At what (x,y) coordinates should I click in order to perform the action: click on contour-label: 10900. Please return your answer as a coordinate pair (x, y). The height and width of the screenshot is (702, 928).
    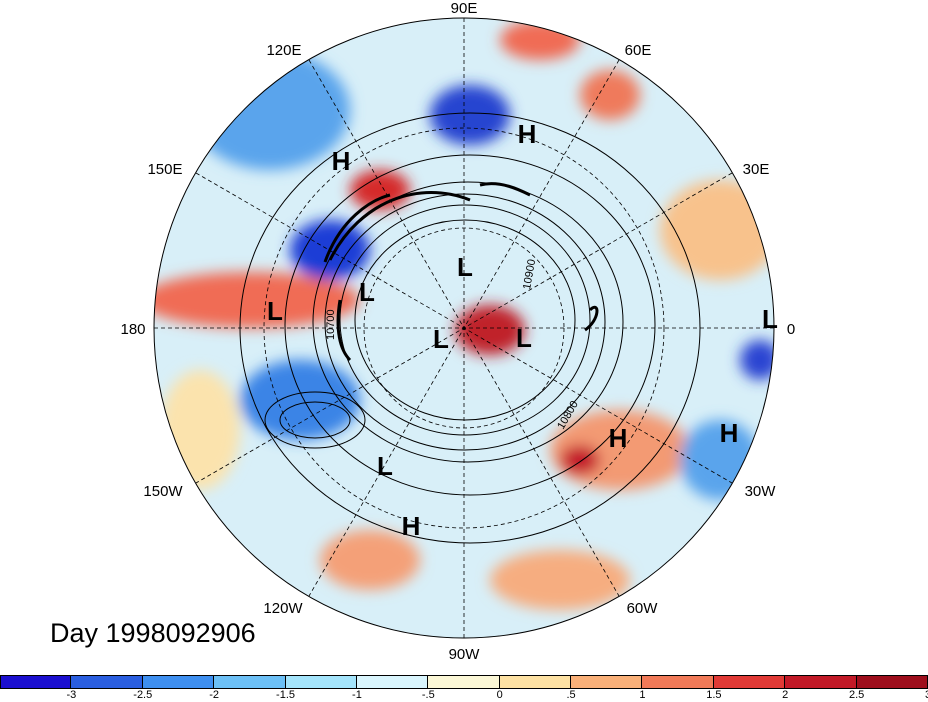
    Looking at the image, I should click on (529, 274).